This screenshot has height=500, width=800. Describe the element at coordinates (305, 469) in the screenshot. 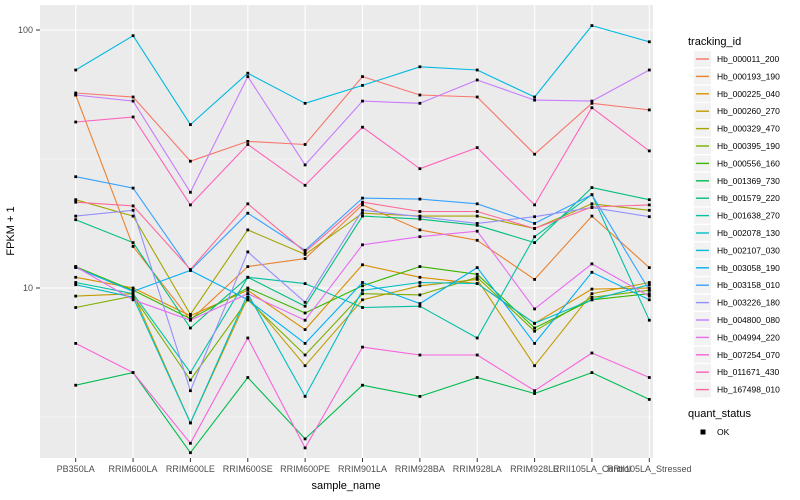

I see `x-tick-label: RRIM600PE` at that location.